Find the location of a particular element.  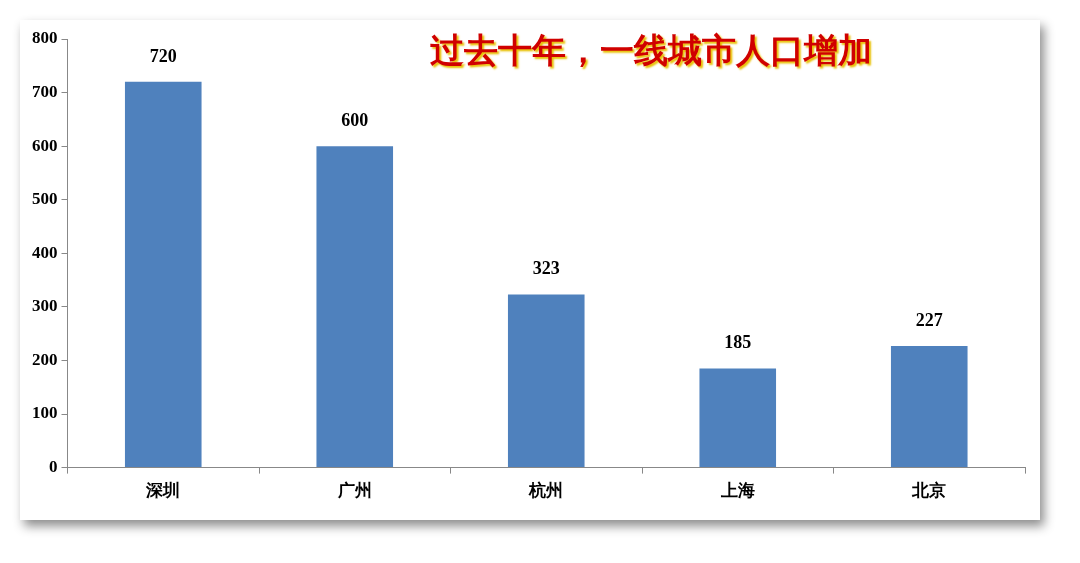

data-label: 720 is located at coordinates (163, 55).